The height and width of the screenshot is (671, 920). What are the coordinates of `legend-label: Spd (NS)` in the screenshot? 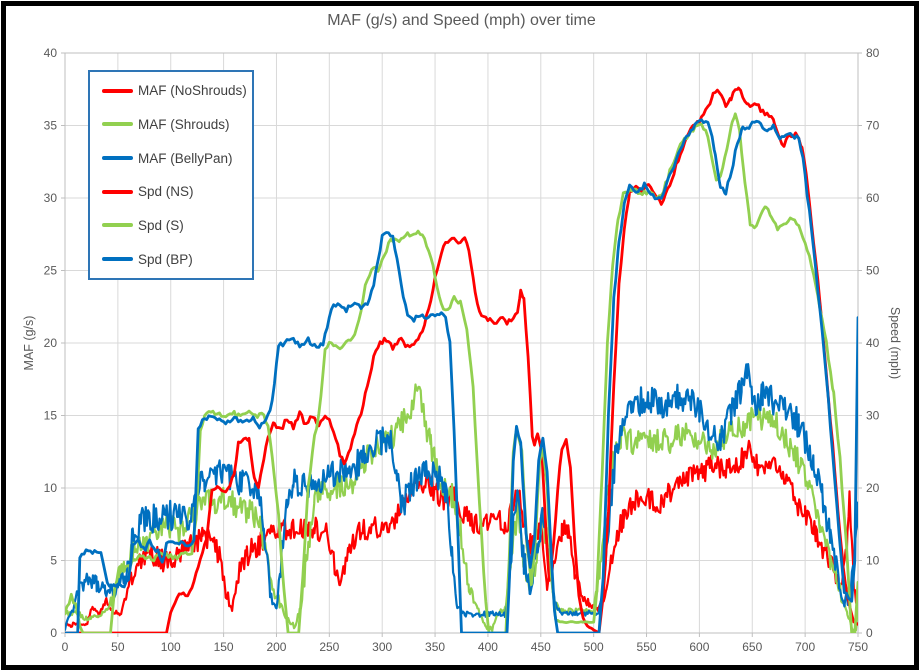 It's located at (166, 192).